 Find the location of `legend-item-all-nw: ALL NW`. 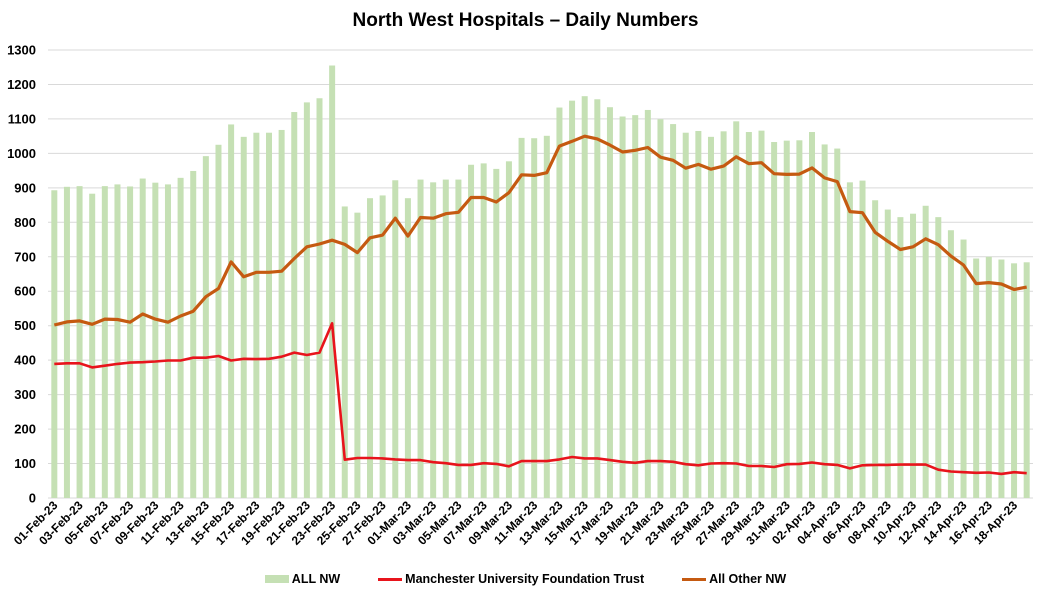

legend-item-all-nw: ALL NW is located at coordinates (302, 579).